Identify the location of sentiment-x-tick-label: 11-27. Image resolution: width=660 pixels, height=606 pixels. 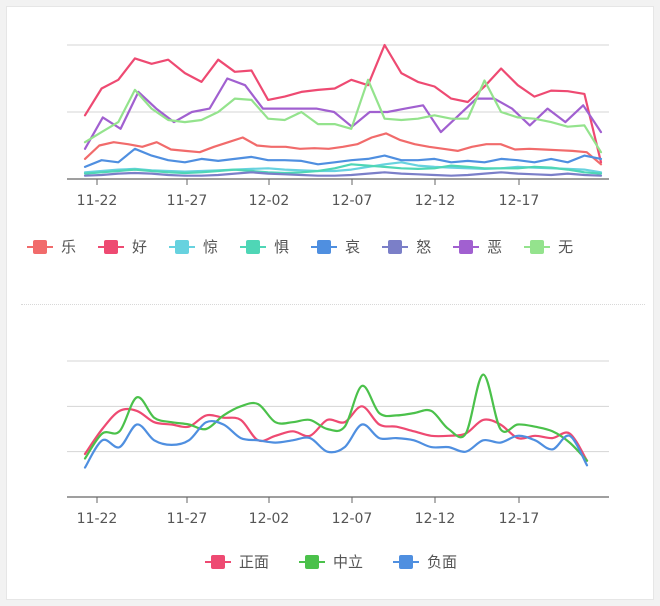
(187, 519).